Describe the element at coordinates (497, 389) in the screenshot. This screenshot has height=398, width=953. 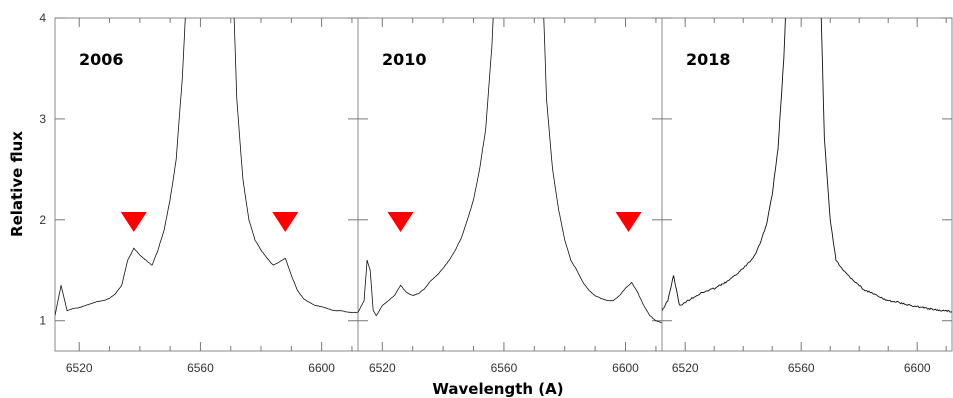
I see `x-axis-label: Wavelength (A)` at that location.